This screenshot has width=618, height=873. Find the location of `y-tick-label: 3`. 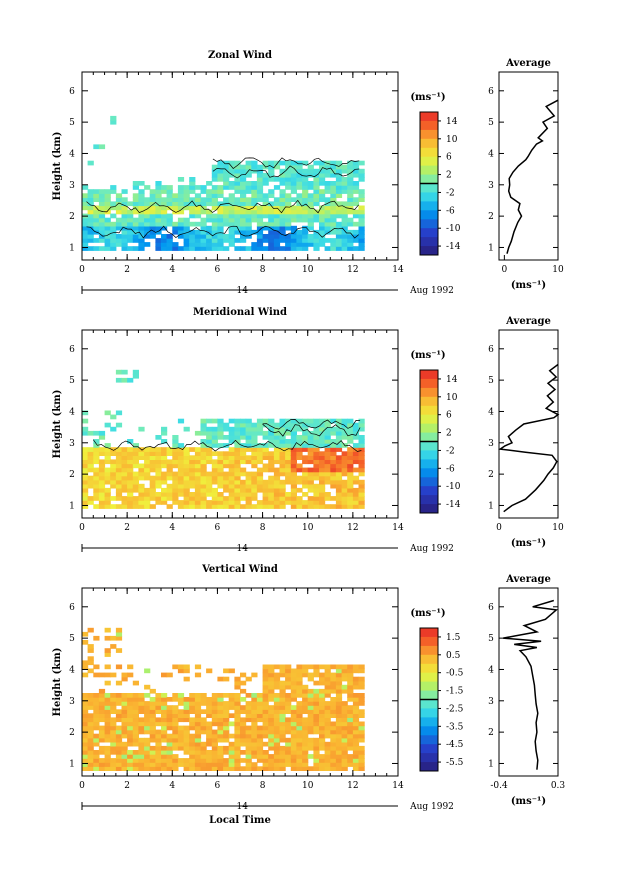

y-tick-label: 3 is located at coordinates (72, 444).